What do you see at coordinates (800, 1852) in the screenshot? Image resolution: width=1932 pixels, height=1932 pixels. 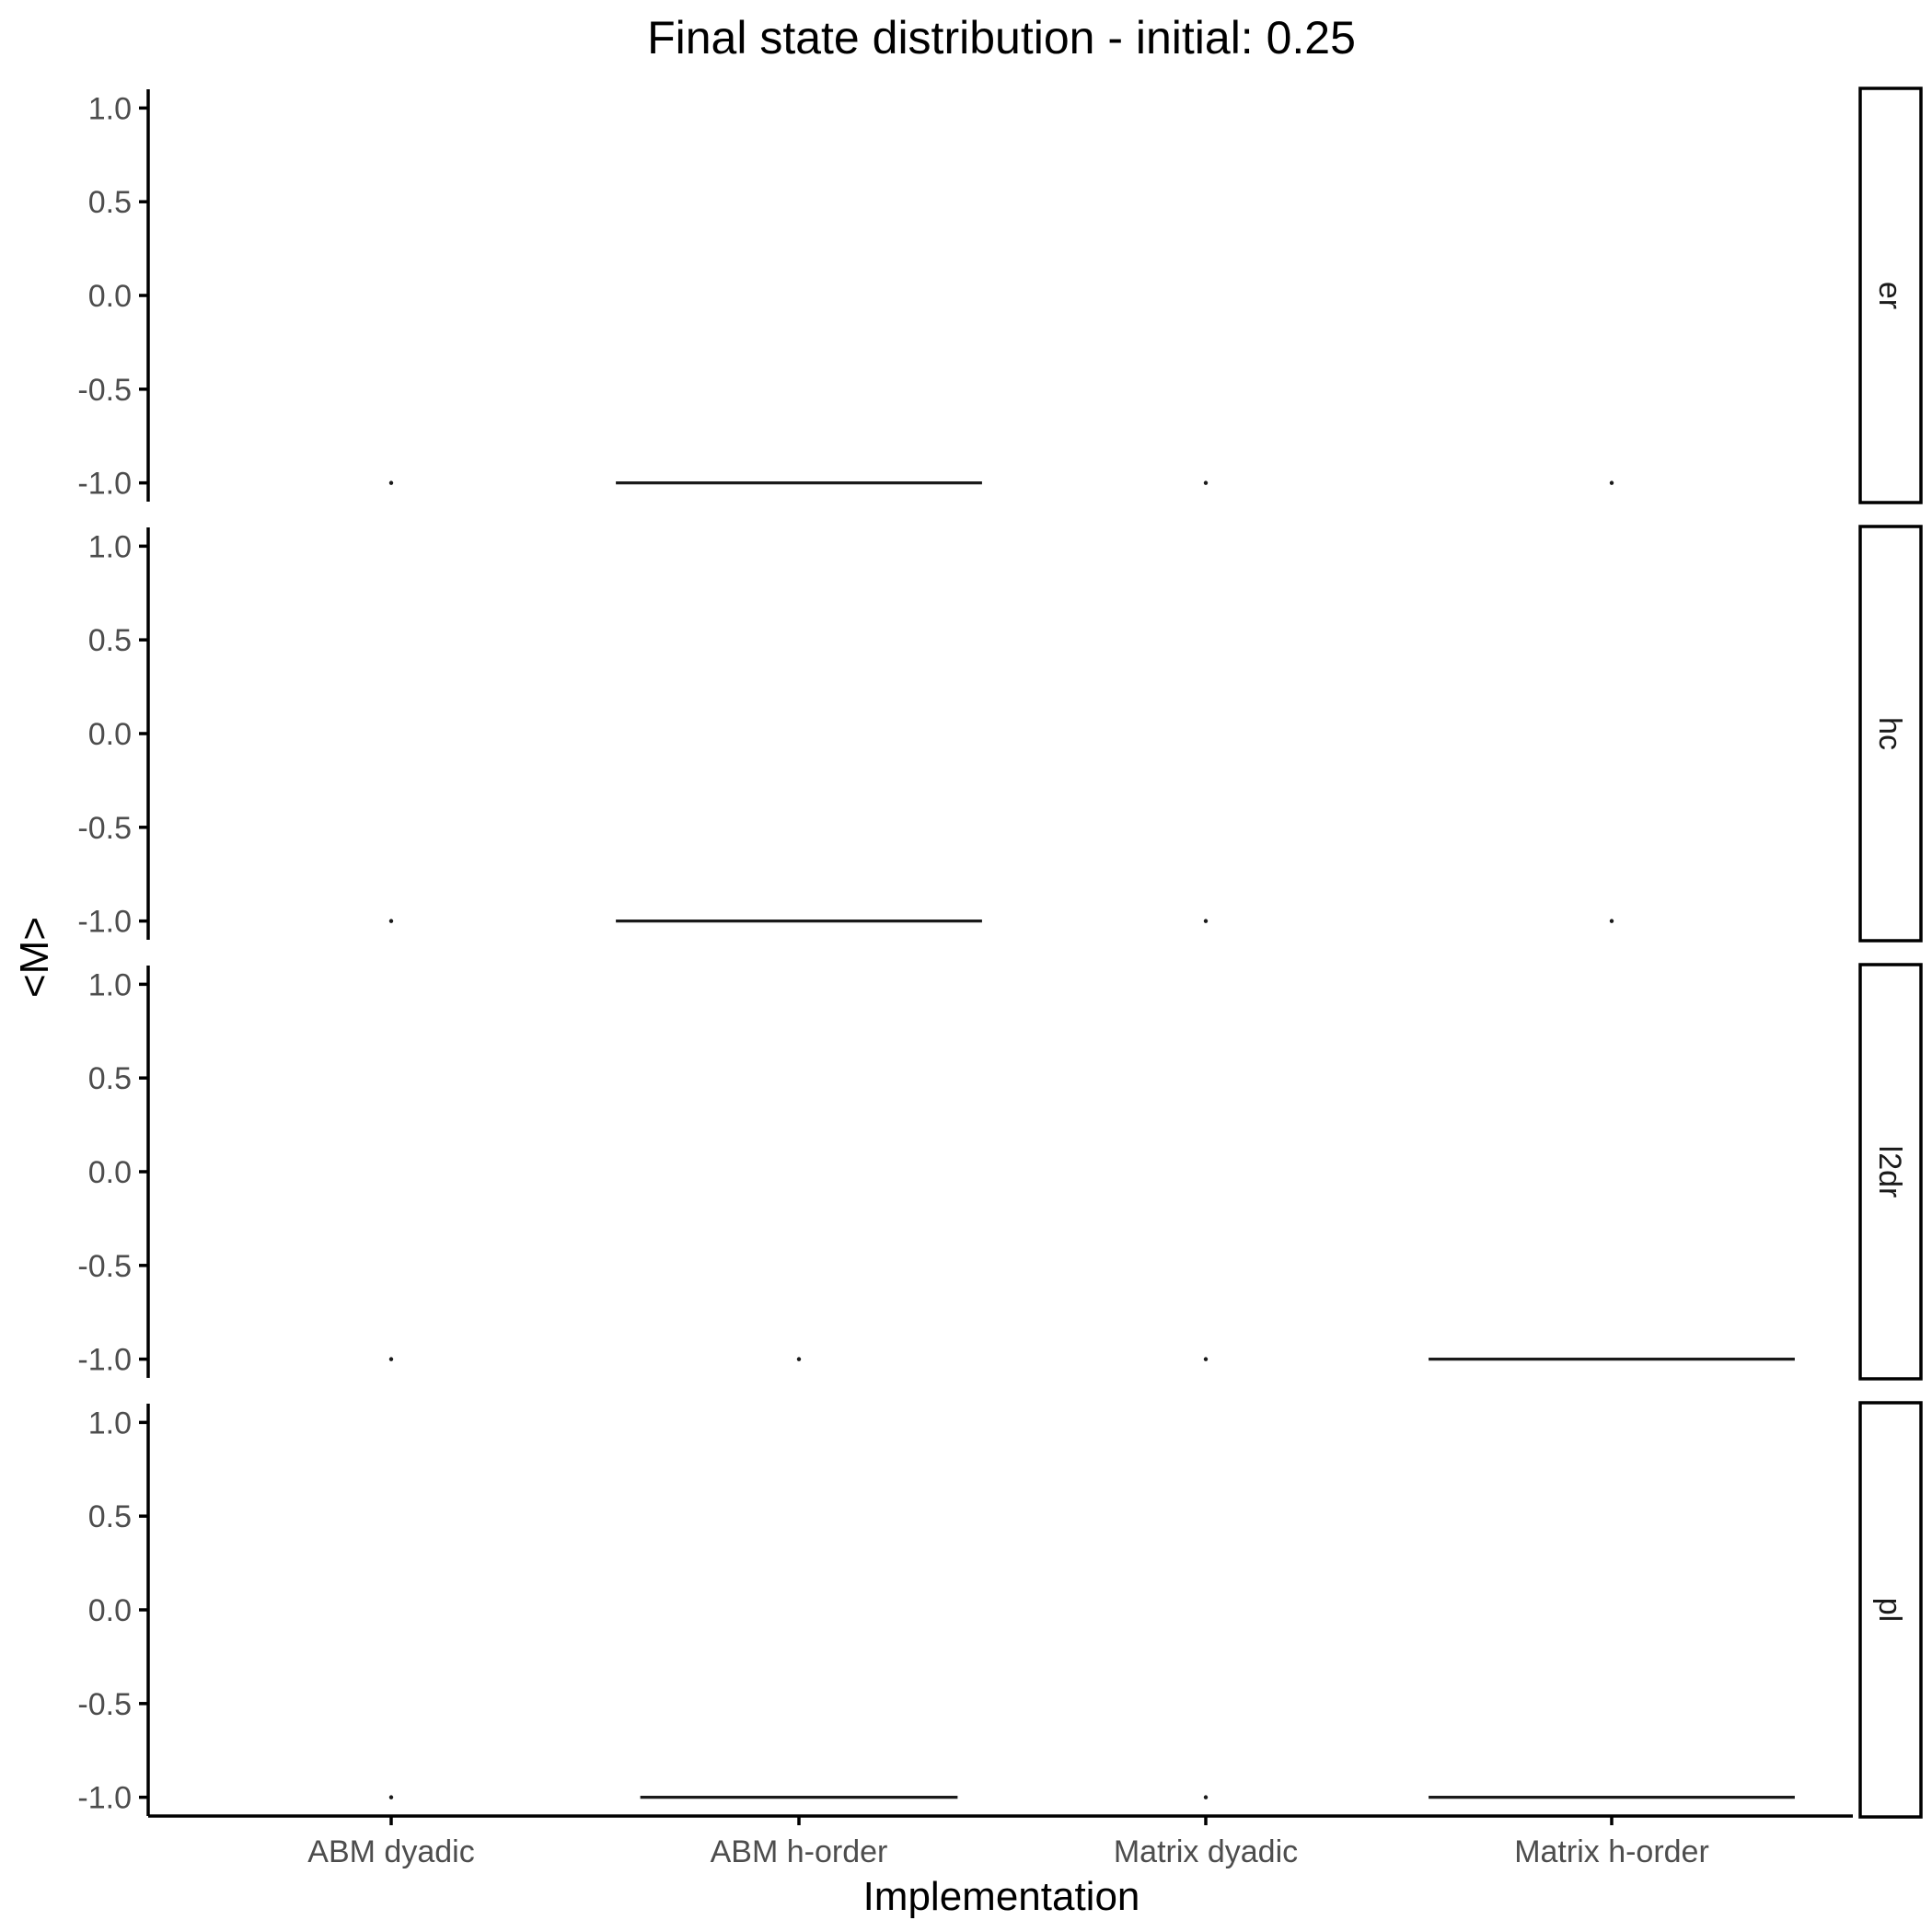 I see `x-tick-label: ABM h-order` at bounding box center [800, 1852].